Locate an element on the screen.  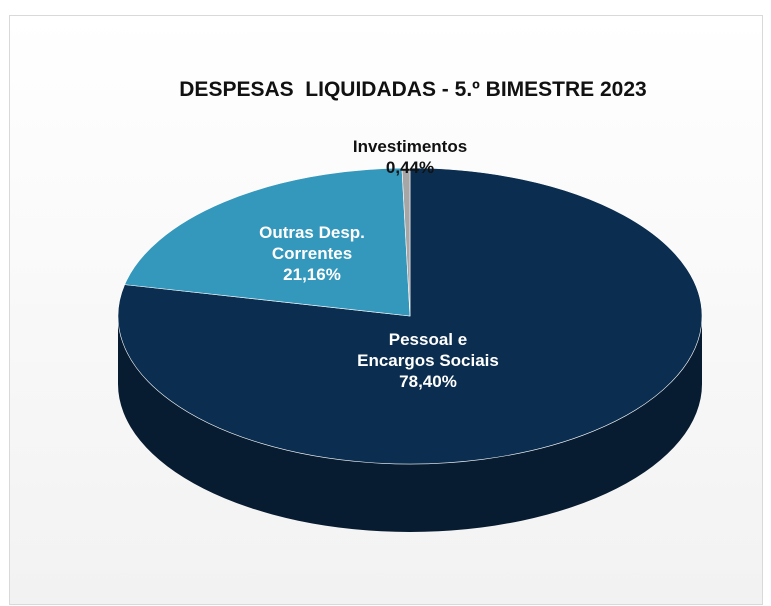
slice-value-label-1: 21,16% is located at coordinates (312, 274).